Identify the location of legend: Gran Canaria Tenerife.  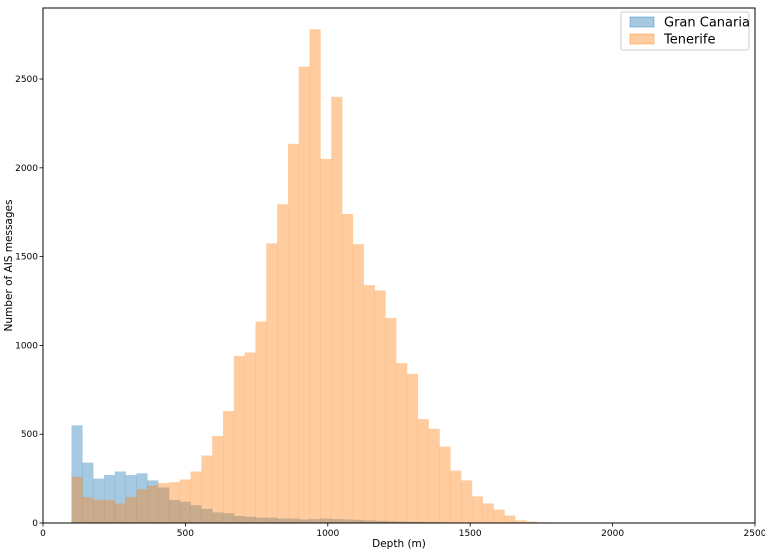
(685, 31).